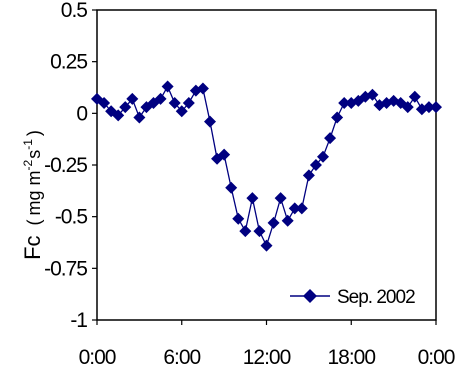 This screenshot has height=372, width=461. Describe the element at coordinates (181, 357) in the screenshot. I see `x-tick-label: 6:00` at that location.